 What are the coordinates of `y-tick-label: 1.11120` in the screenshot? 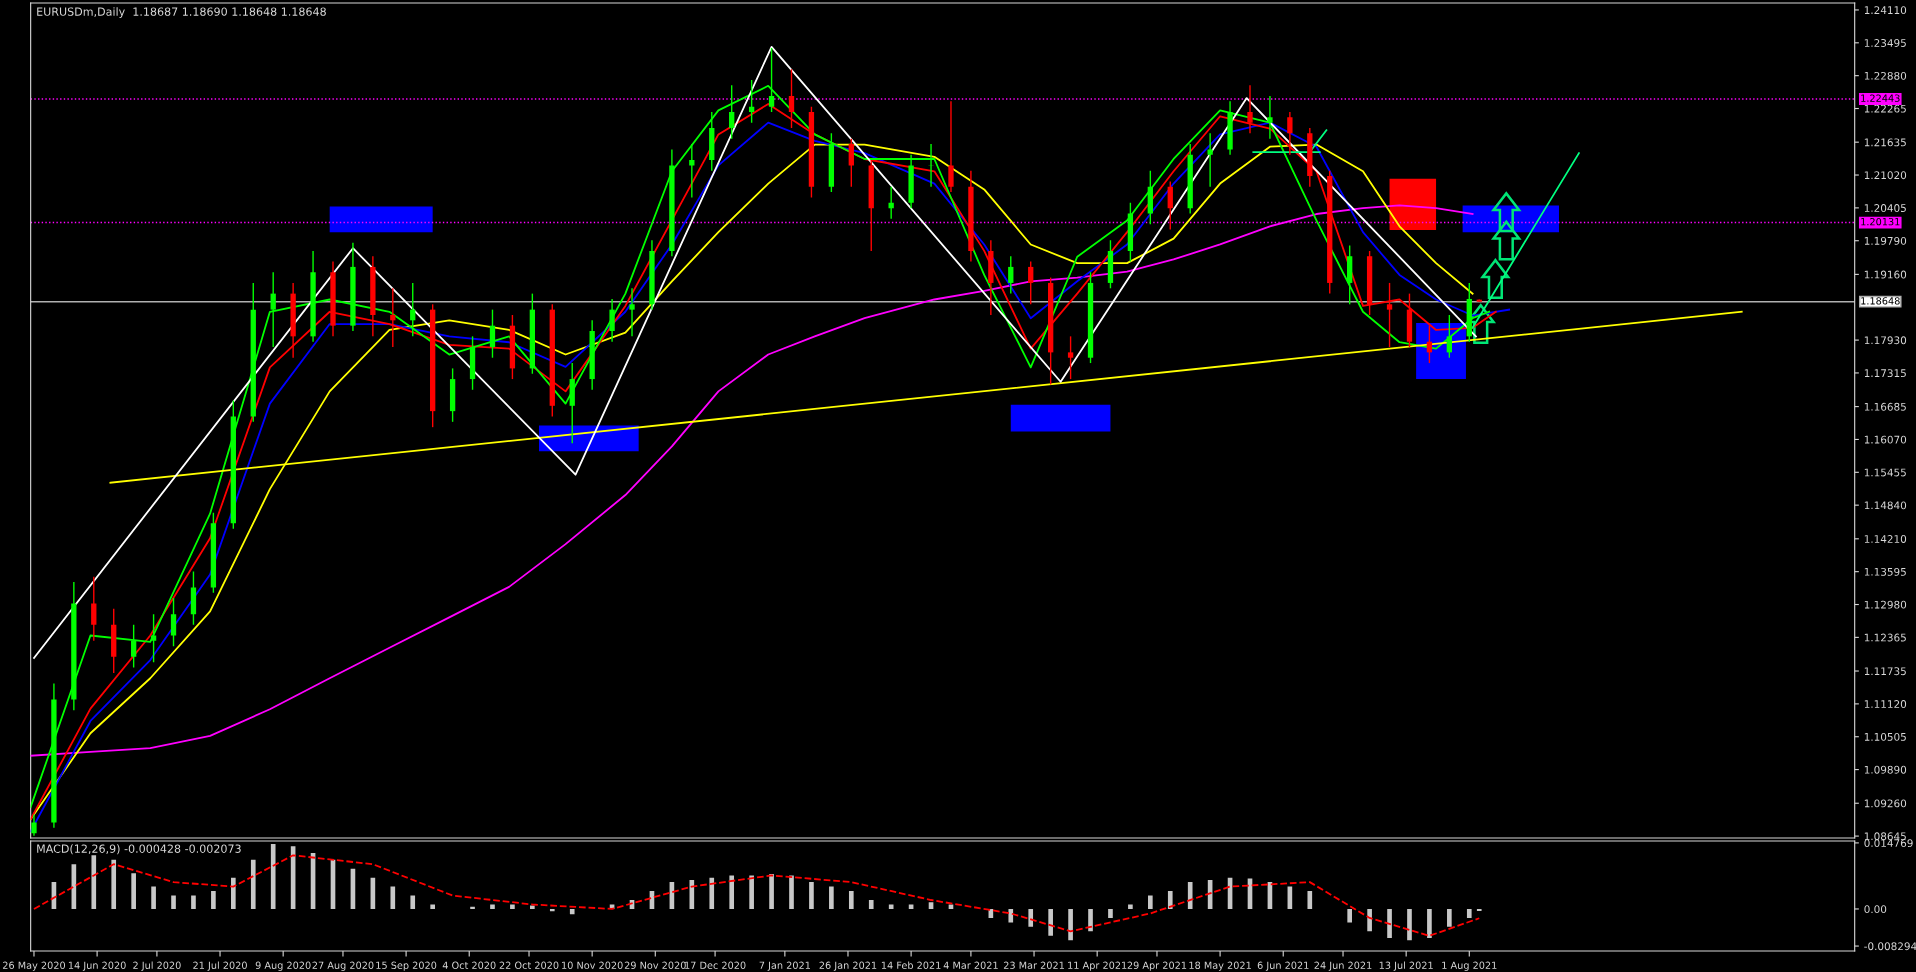 It's located at (1885, 704).